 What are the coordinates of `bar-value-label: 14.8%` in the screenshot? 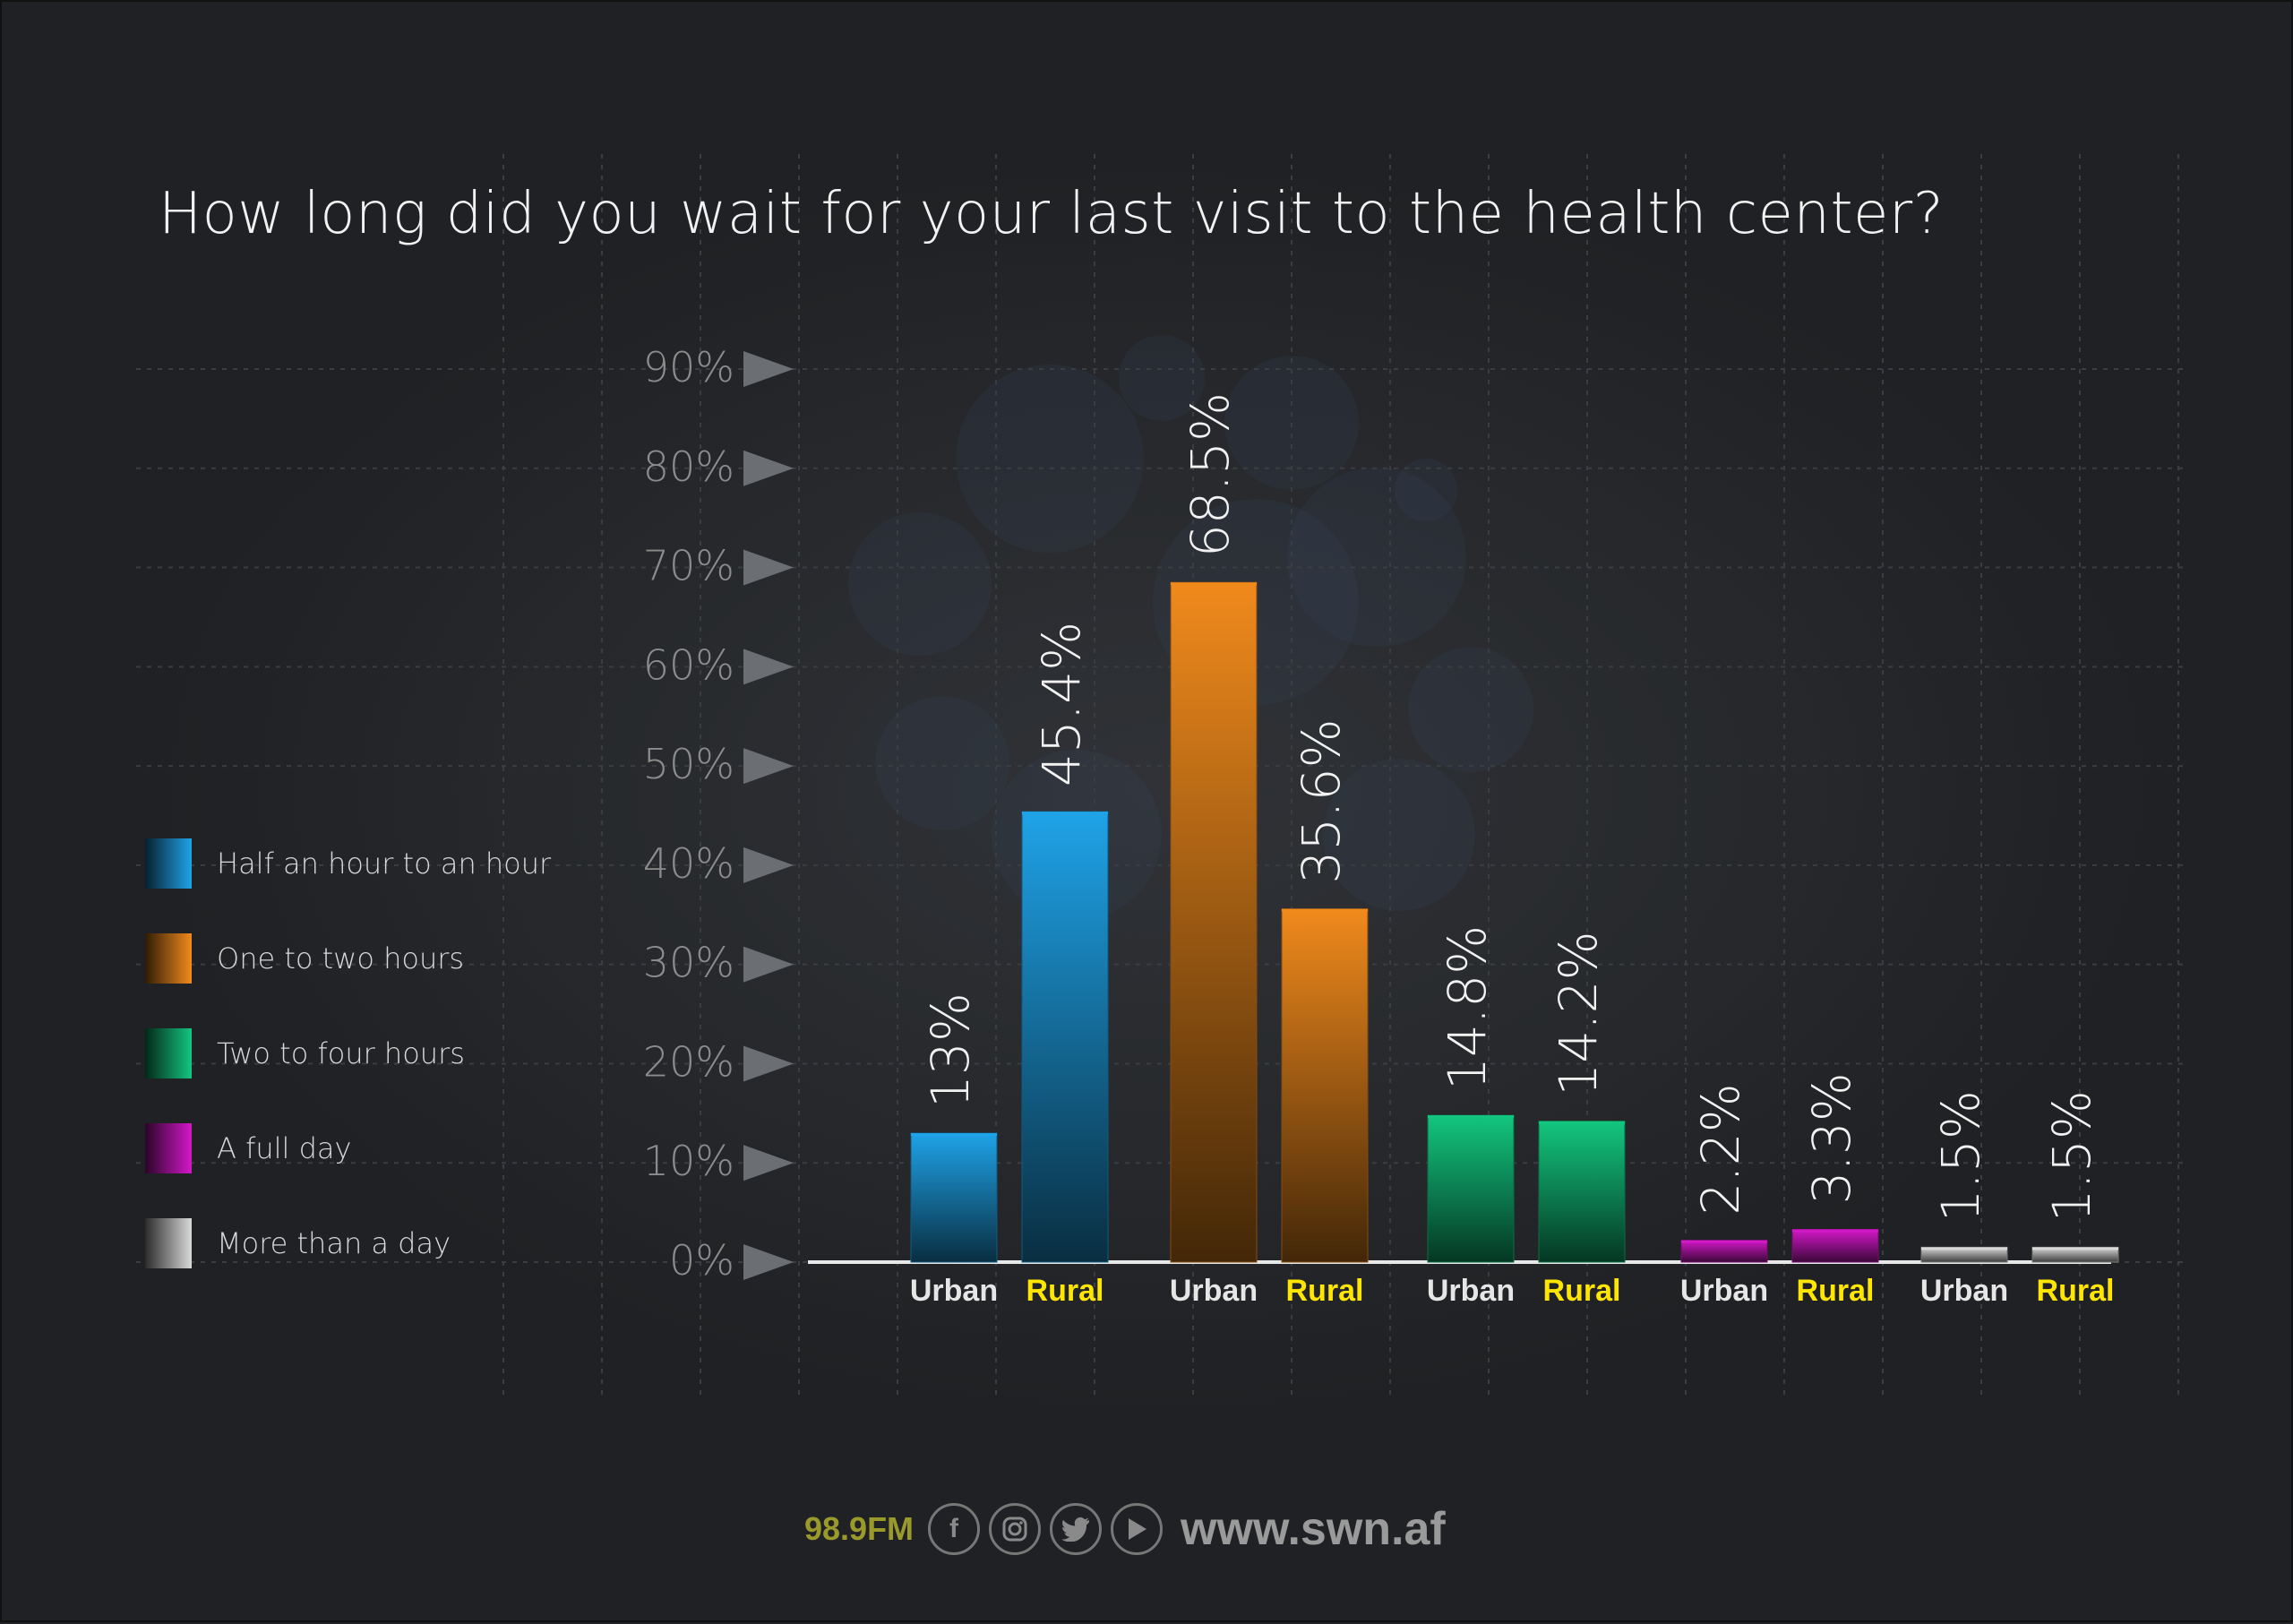 It's located at (1467, 1007).